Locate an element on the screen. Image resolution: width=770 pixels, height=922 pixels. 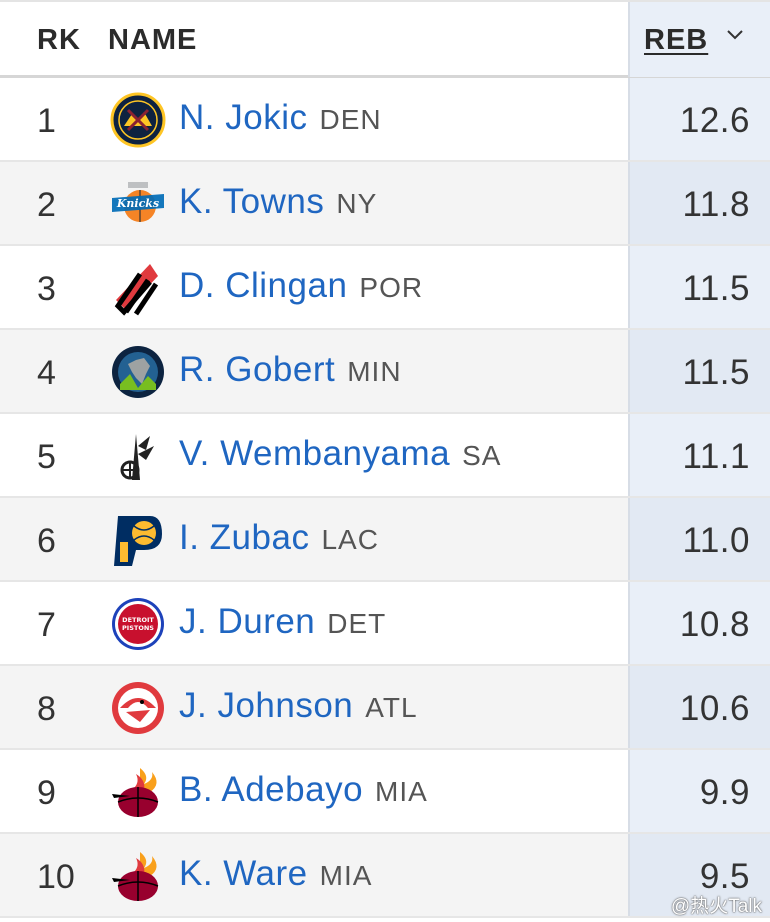
rank-cell: 2 is located at coordinates (46, 205).